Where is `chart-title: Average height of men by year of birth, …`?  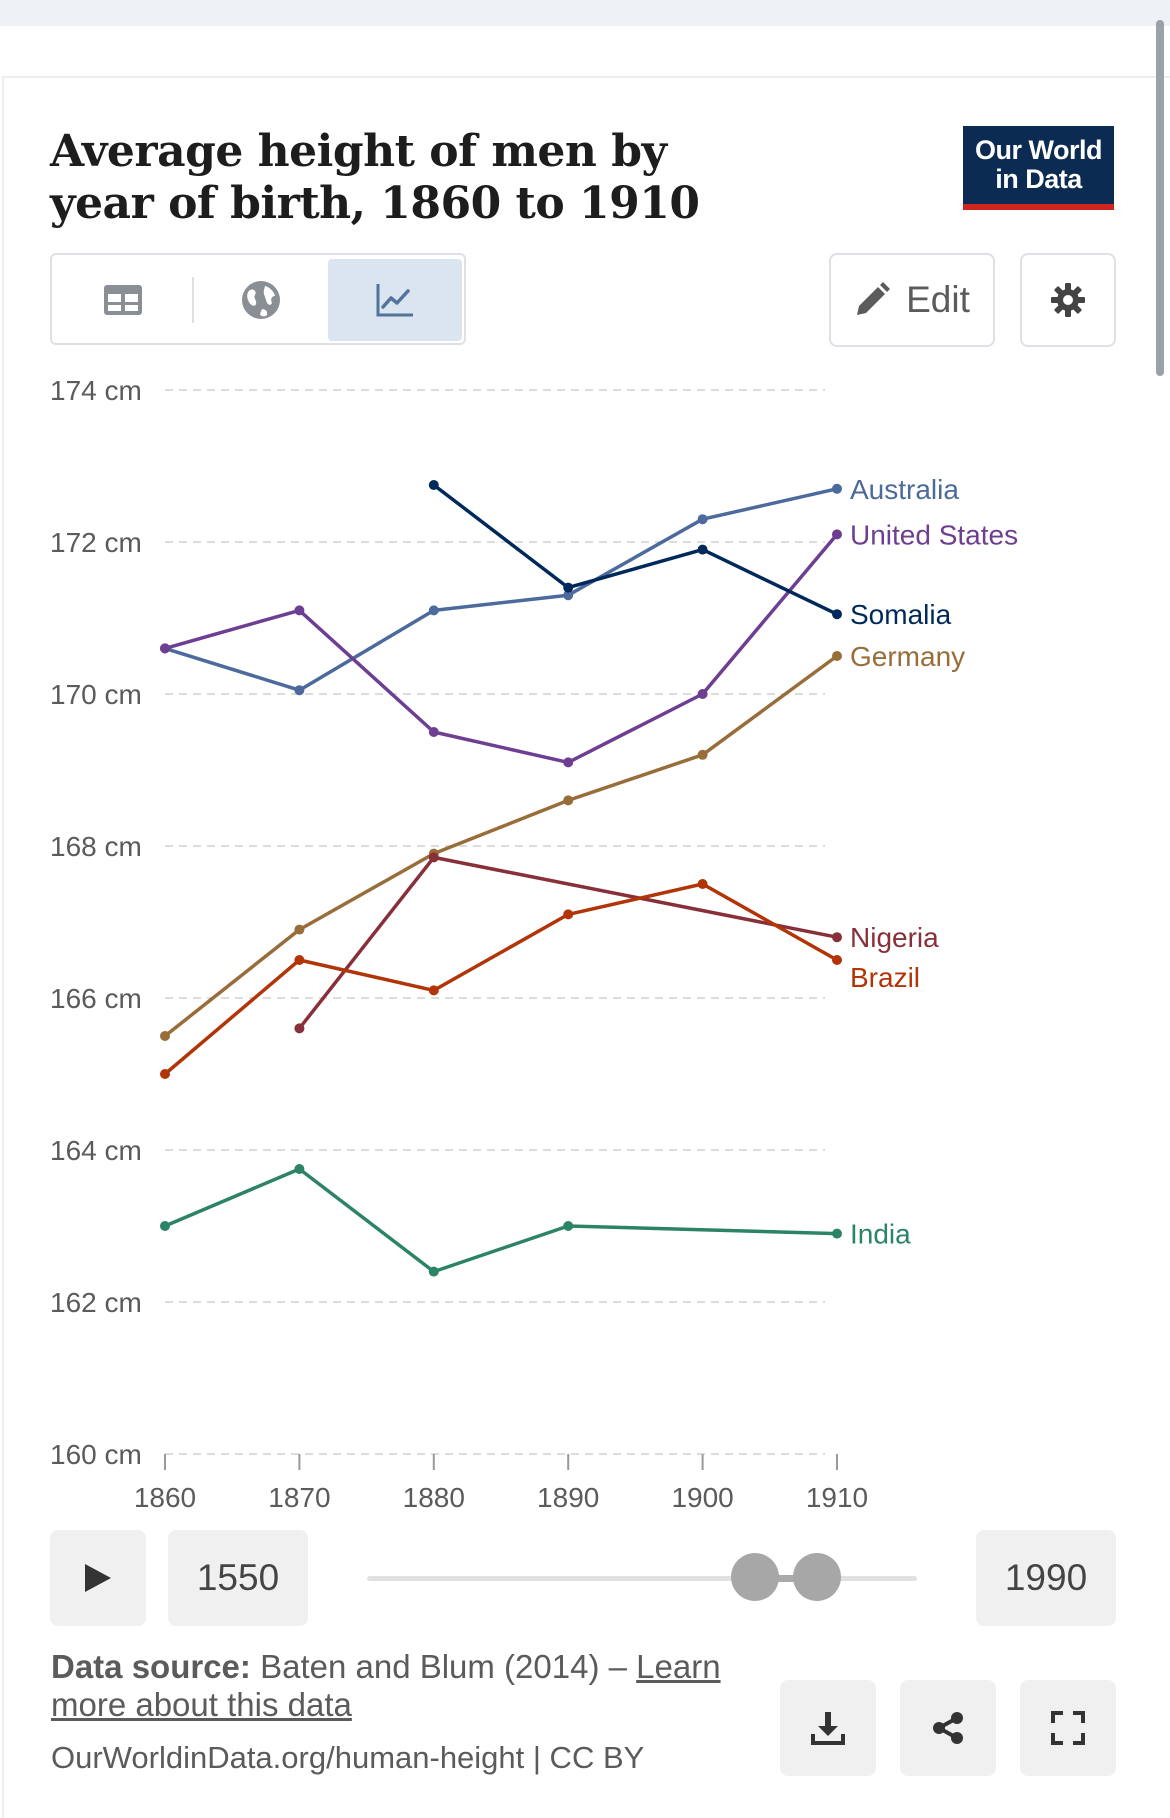
chart-title: Average height of men by year of birth, … is located at coordinates (375, 177).